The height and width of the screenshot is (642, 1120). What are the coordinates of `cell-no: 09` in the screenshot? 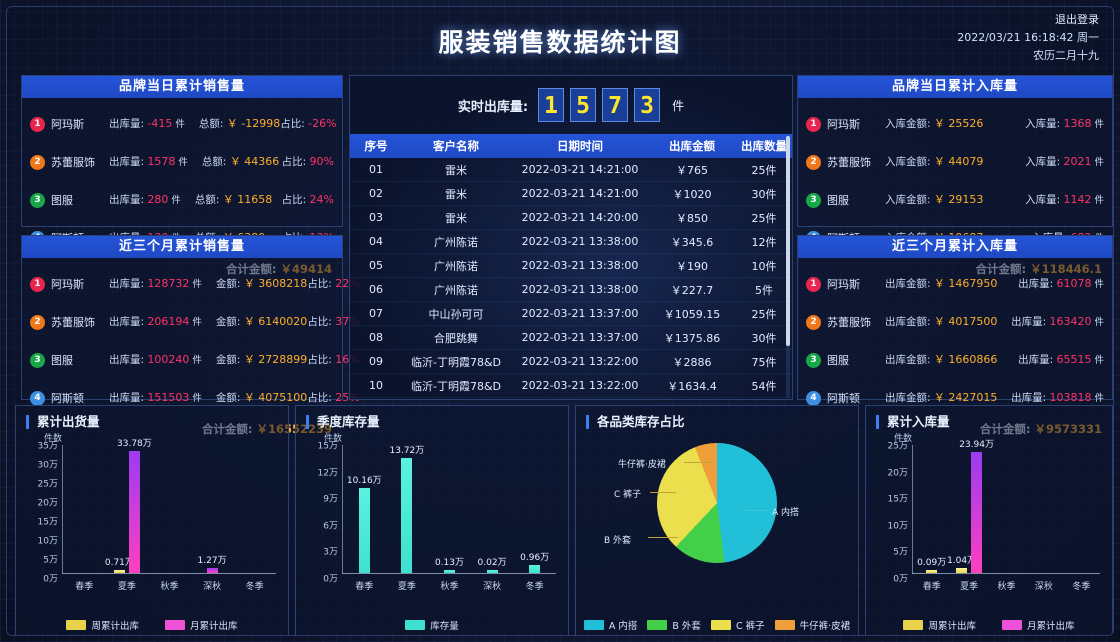 It's located at (376, 361).